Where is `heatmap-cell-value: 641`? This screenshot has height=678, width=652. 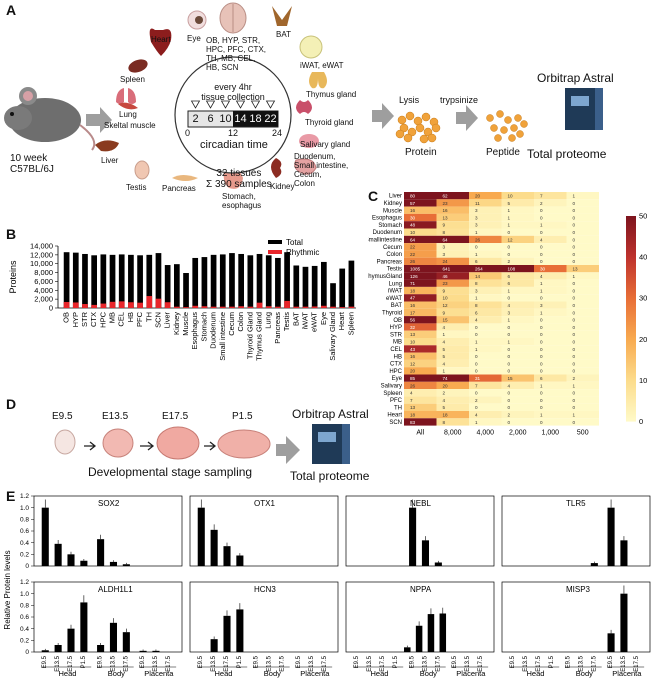 heatmap-cell-value: 641 is located at coordinates (447, 269).